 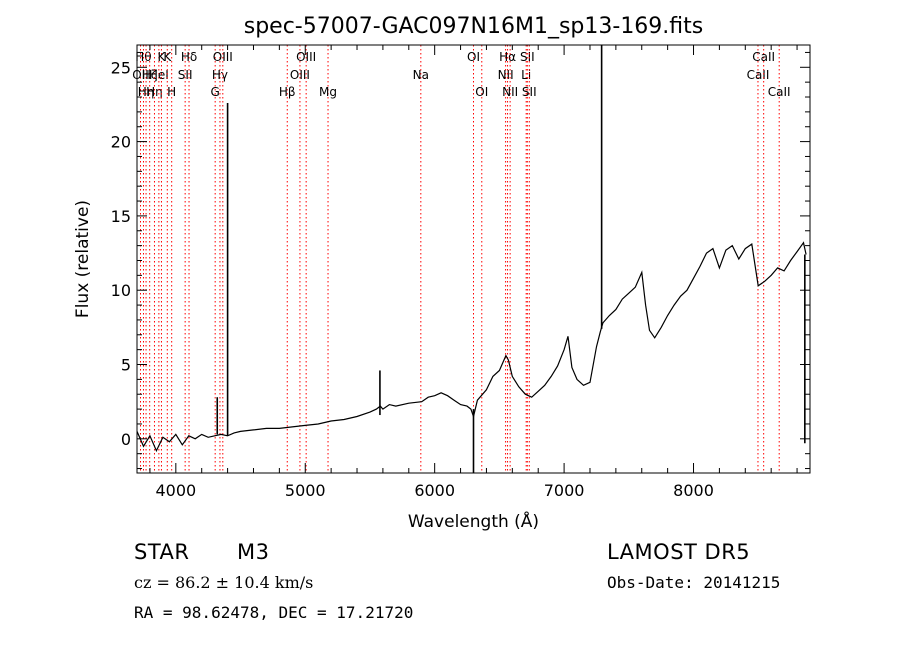 I want to click on line-marker-label: Hγ, so click(x=220, y=75).